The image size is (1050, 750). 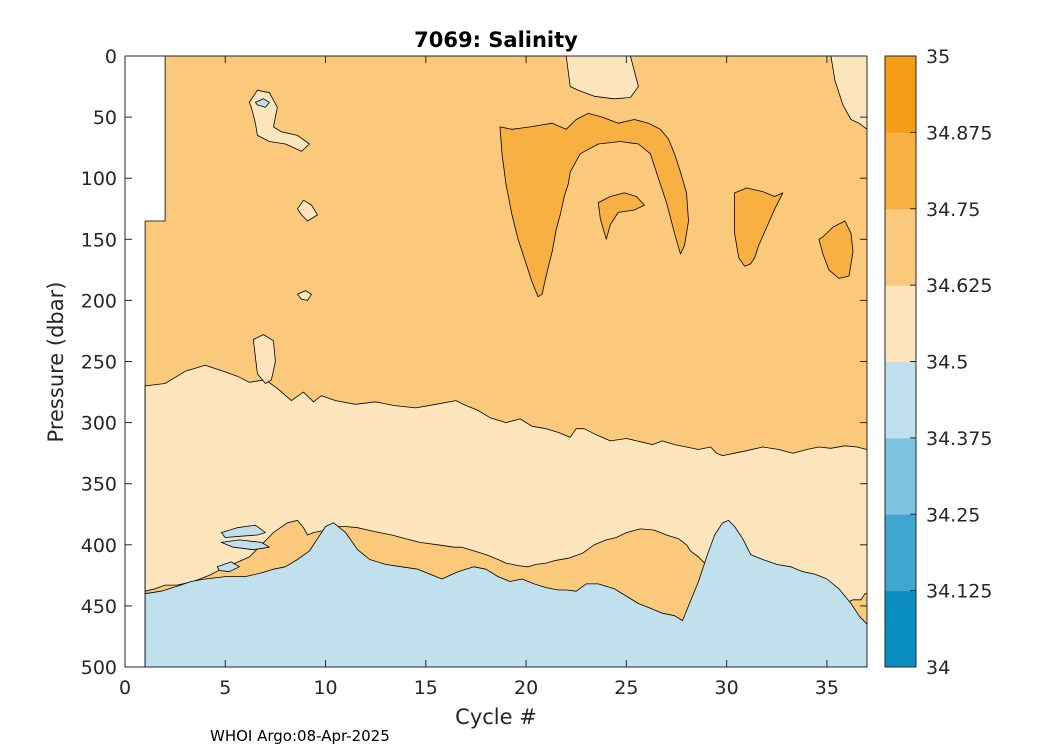 What do you see at coordinates (99, 607) in the screenshot?
I see `y-tick-label: 450` at bounding box center [99, 607].